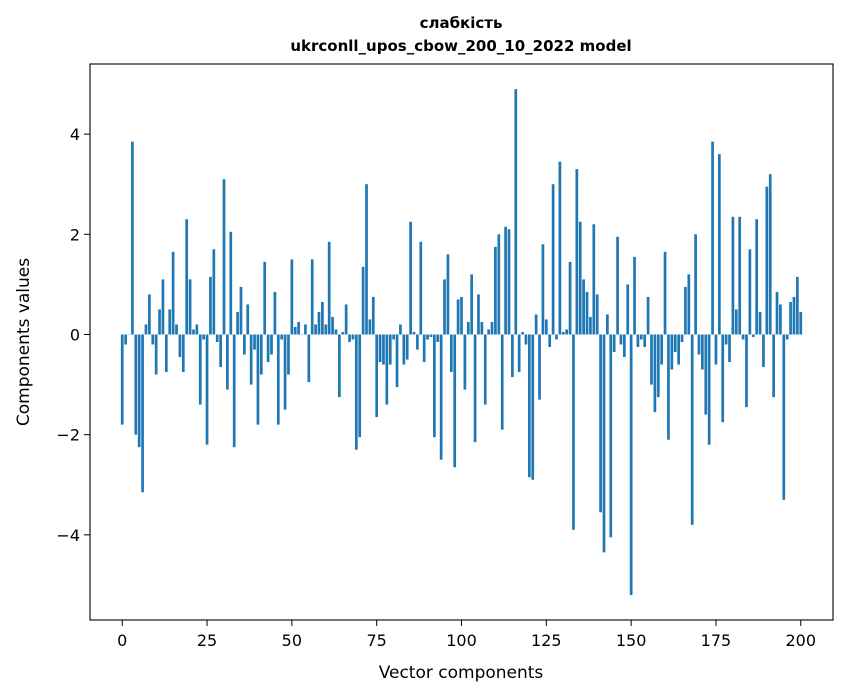 The height and width of the screenshot is (696, 847). What do you see at coordinates (377, 640) in the screenshot?
I see `x-tick-label: 75` at bounding box center [377, 640].